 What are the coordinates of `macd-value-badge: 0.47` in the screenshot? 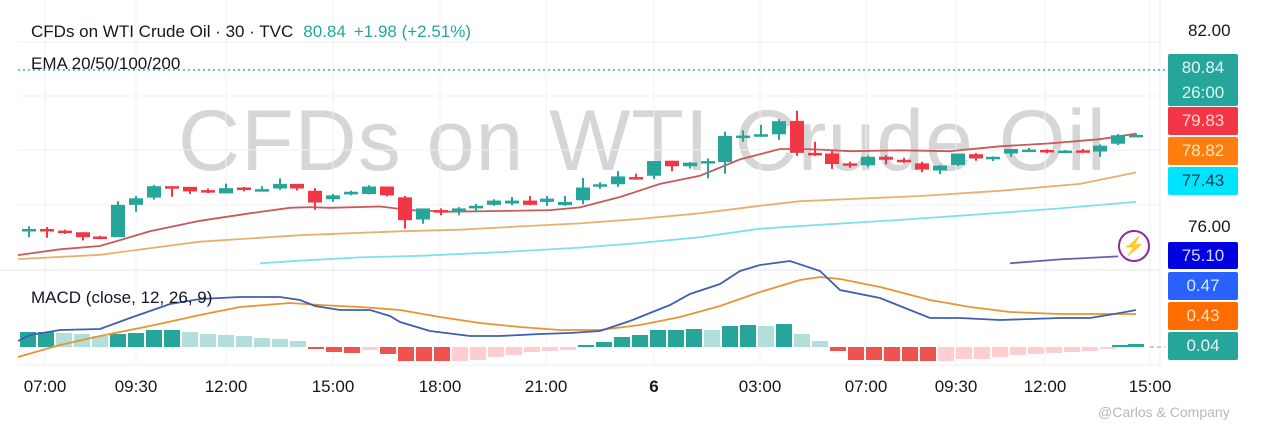 It's located at (1203, 286).